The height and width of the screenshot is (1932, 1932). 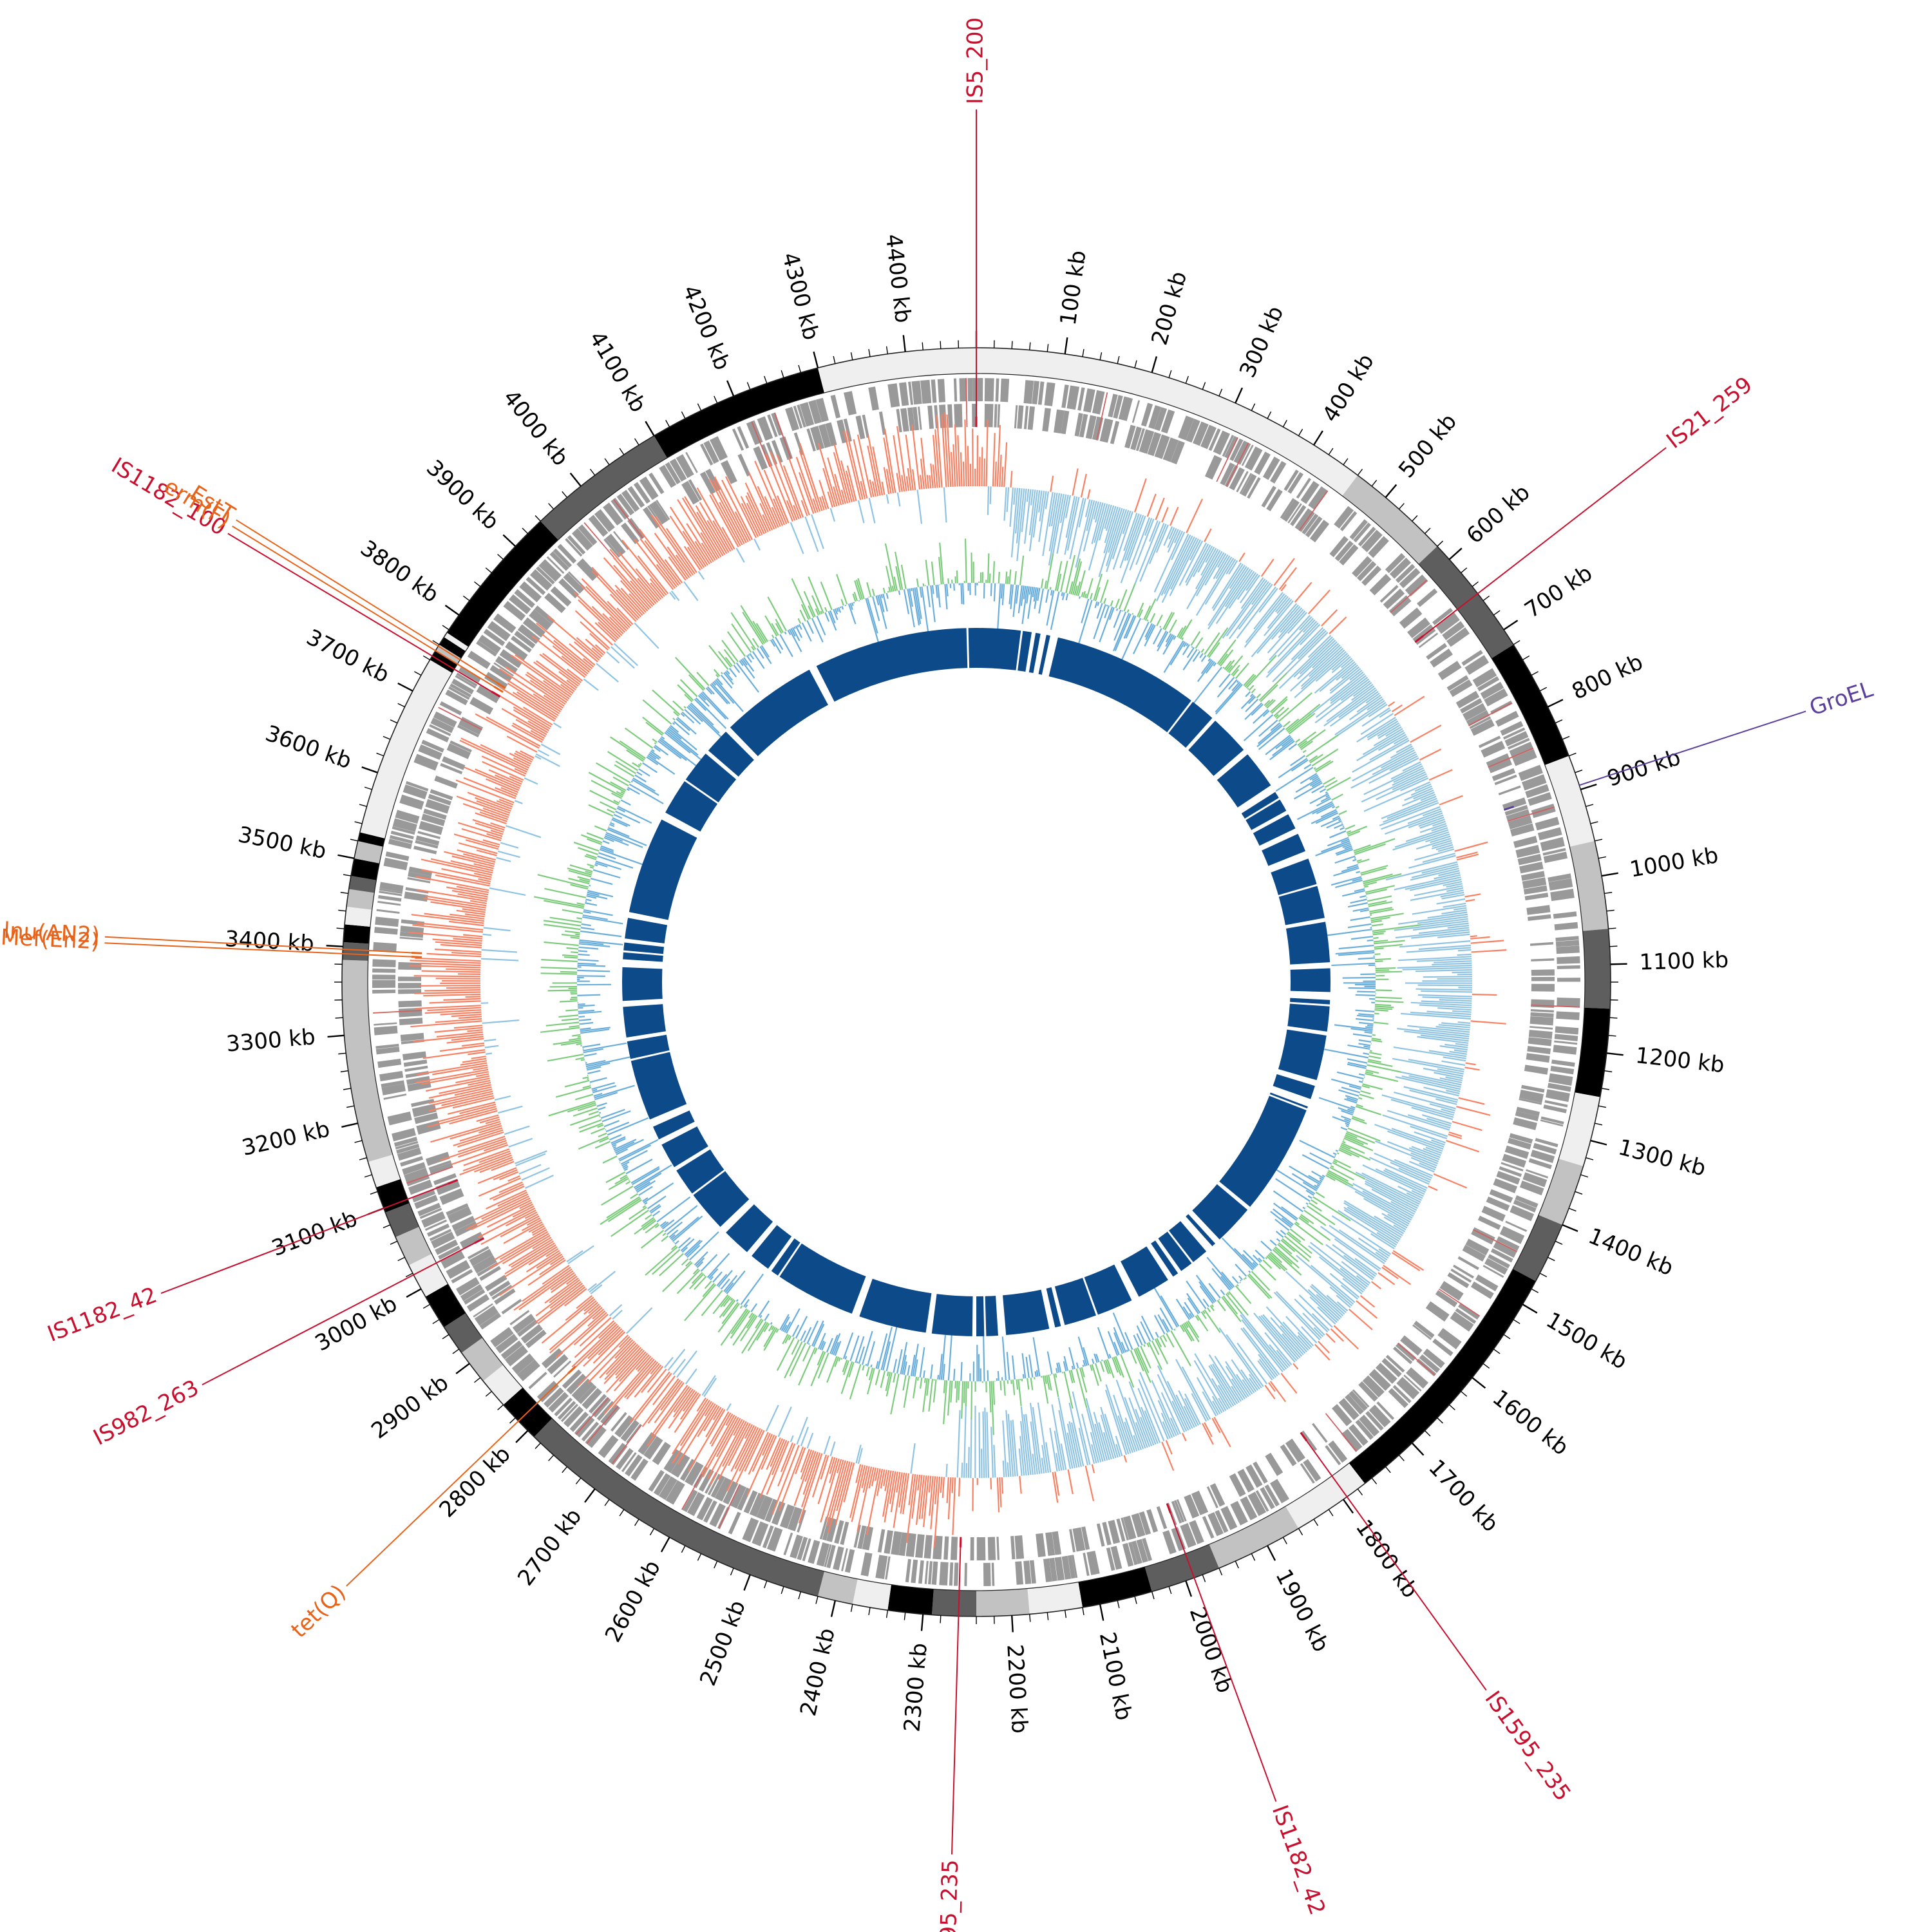 What do you see at coordinates (898, 278) in the screenshot?
I see `tick-label: 4400 kb` at bounding box center [898, 278].